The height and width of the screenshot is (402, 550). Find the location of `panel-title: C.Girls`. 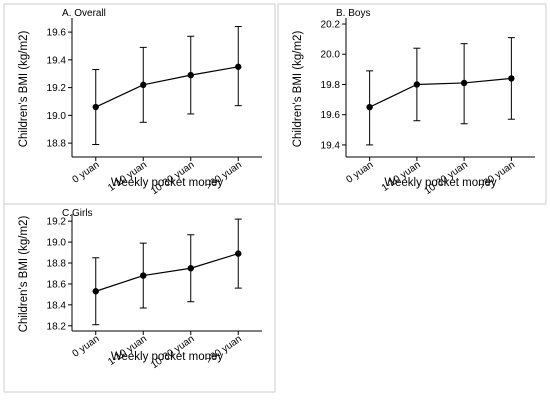

panel-title: C.Girls is located at coordinates (77, 213).